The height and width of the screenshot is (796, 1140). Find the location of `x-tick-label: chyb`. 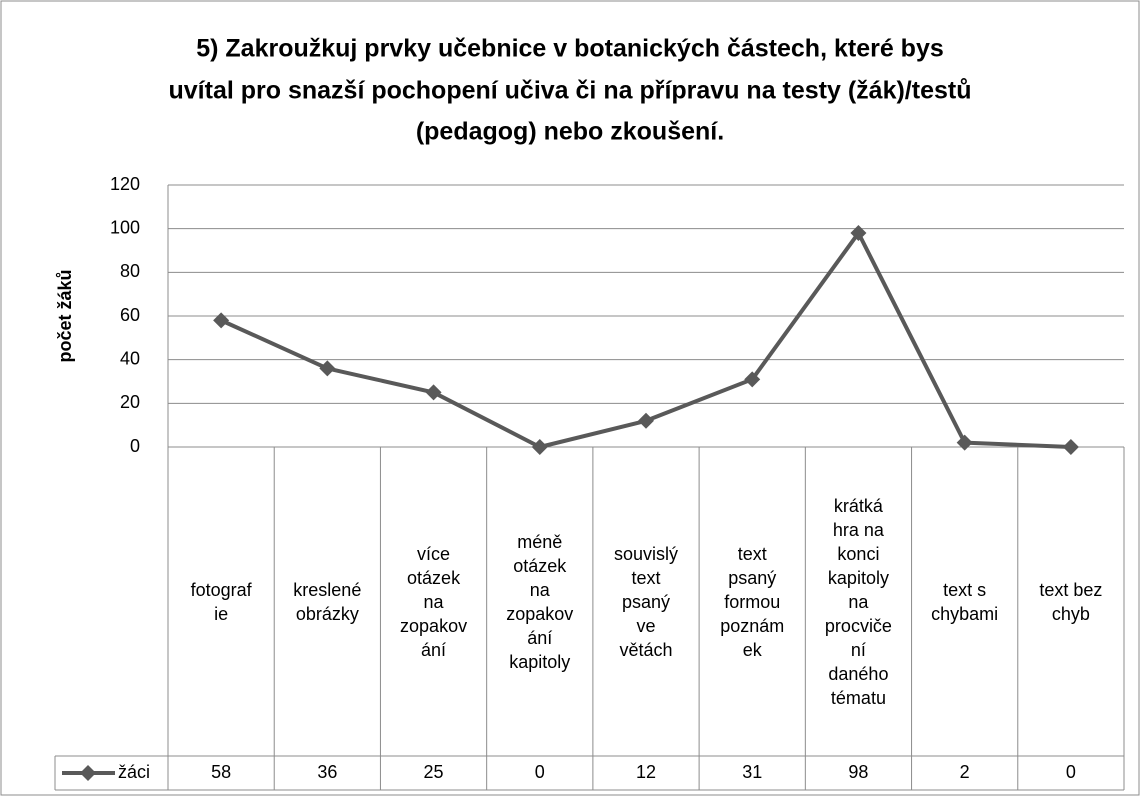

x-tick-label: chyb is located at coordinates (1071, 614).